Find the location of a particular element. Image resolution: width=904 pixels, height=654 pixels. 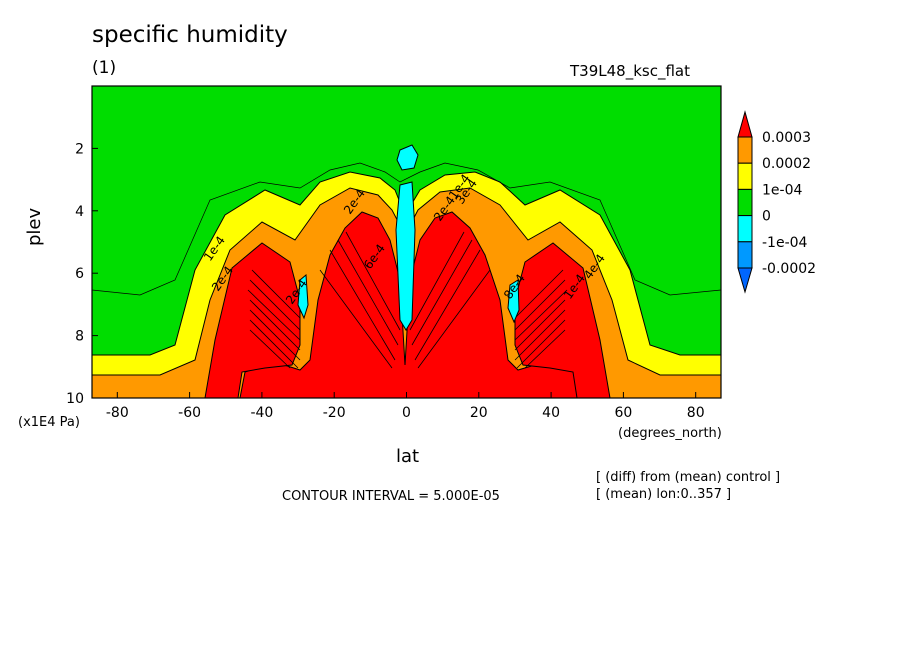

x-tick-label: 60 is located at coordinates (623, 413).